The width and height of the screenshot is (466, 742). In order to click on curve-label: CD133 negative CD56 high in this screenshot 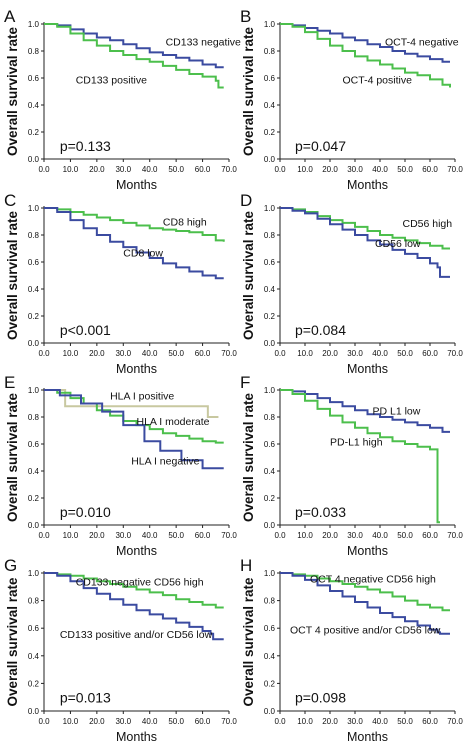, I will do `click(140, 582)`.